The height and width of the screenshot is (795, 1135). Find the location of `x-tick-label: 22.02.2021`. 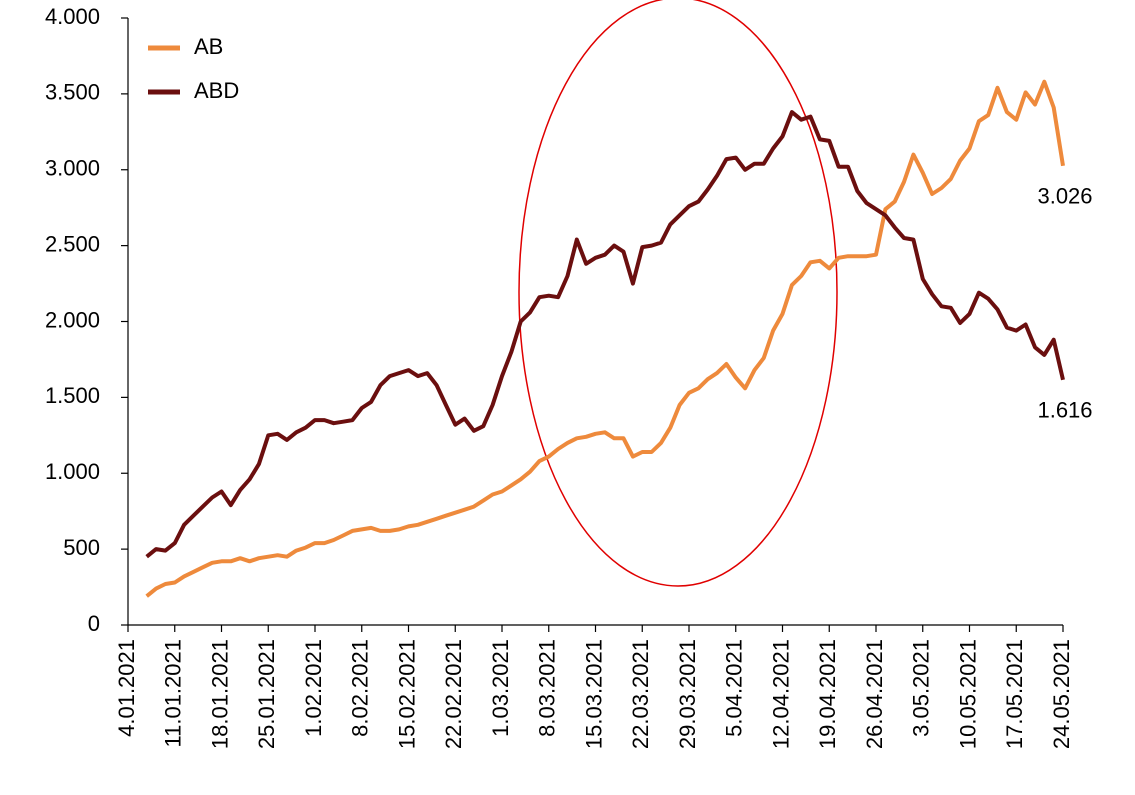

x-tick-label: 22.02.2021 is located at coordinates (453, 694).